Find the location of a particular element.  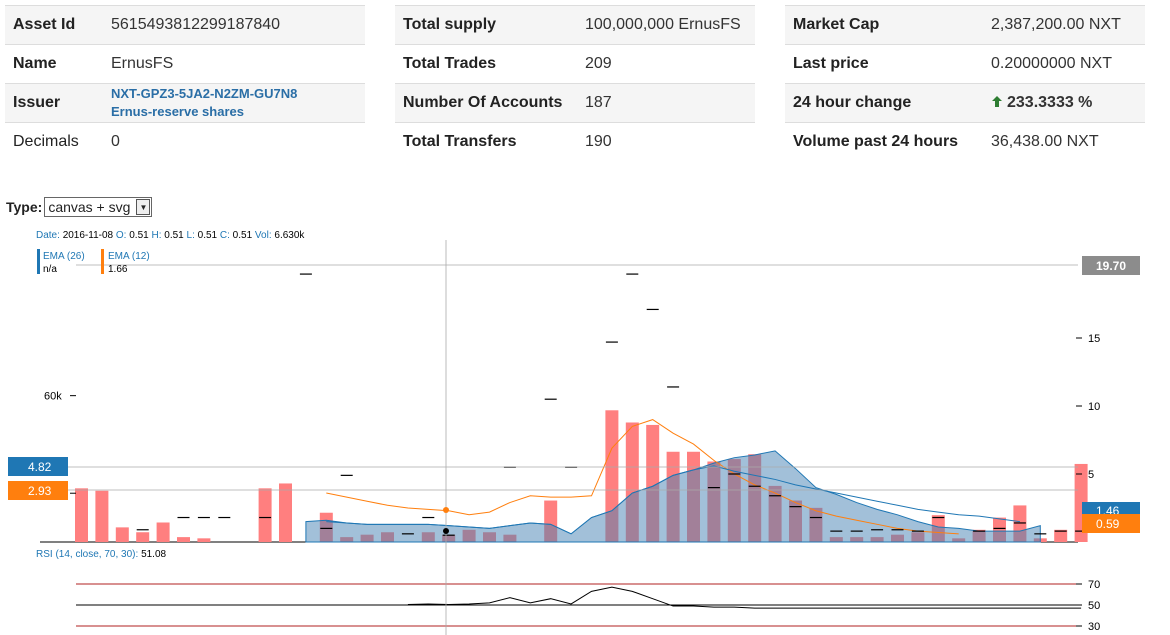

change-24h-value: 233.3333 % is located at coordinates (1064, 103).